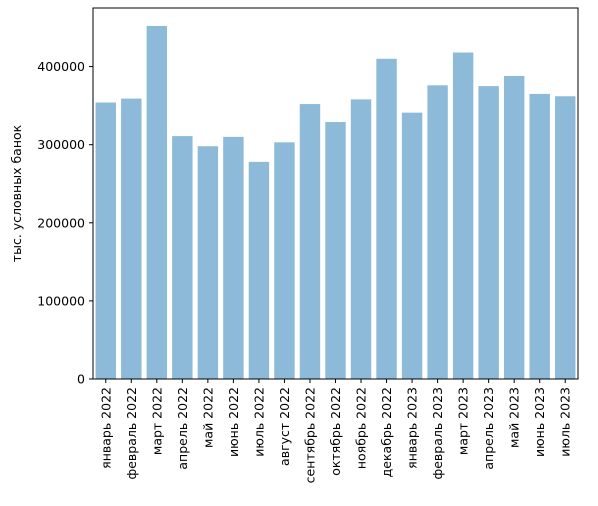  What do you see at coordinates (61, 222) in the screenshot?
I see `y-tick-label: 200000` at bounding box center [61, 222].